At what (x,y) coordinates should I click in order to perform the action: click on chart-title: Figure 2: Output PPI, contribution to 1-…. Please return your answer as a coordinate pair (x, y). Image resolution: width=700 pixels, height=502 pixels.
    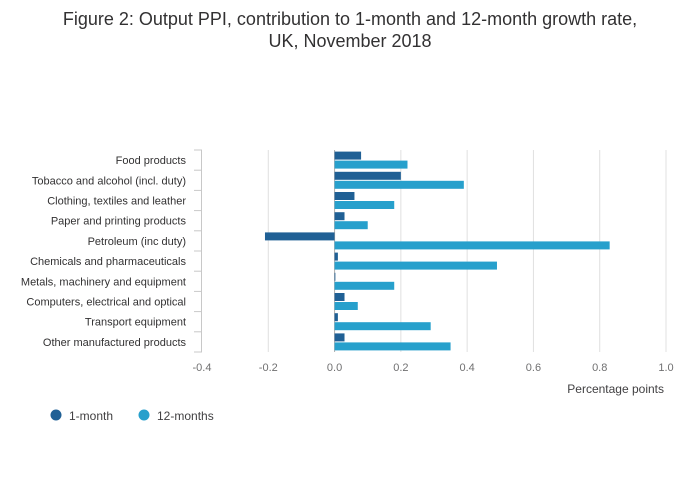
    Looking at the image, I should click on (350, 30).